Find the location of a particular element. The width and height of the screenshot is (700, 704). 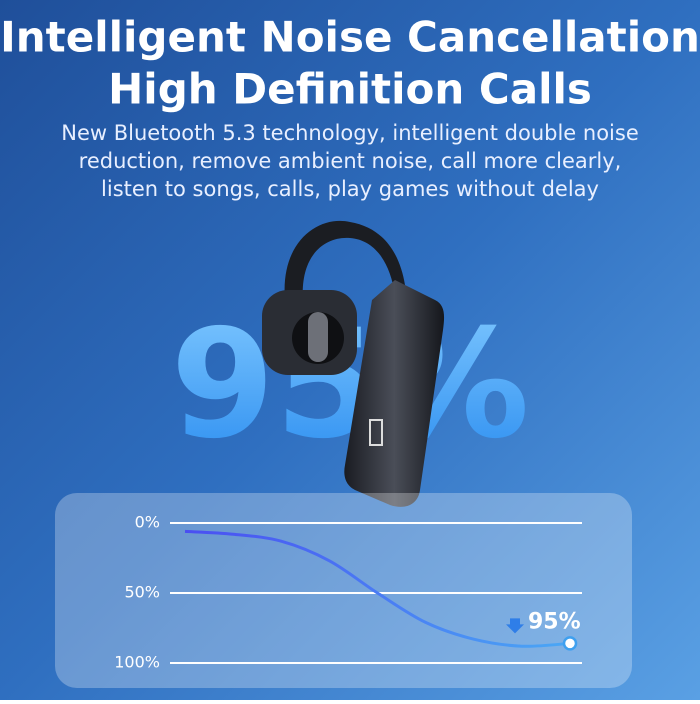

arrow-icon is located at coordinates (515, 626).